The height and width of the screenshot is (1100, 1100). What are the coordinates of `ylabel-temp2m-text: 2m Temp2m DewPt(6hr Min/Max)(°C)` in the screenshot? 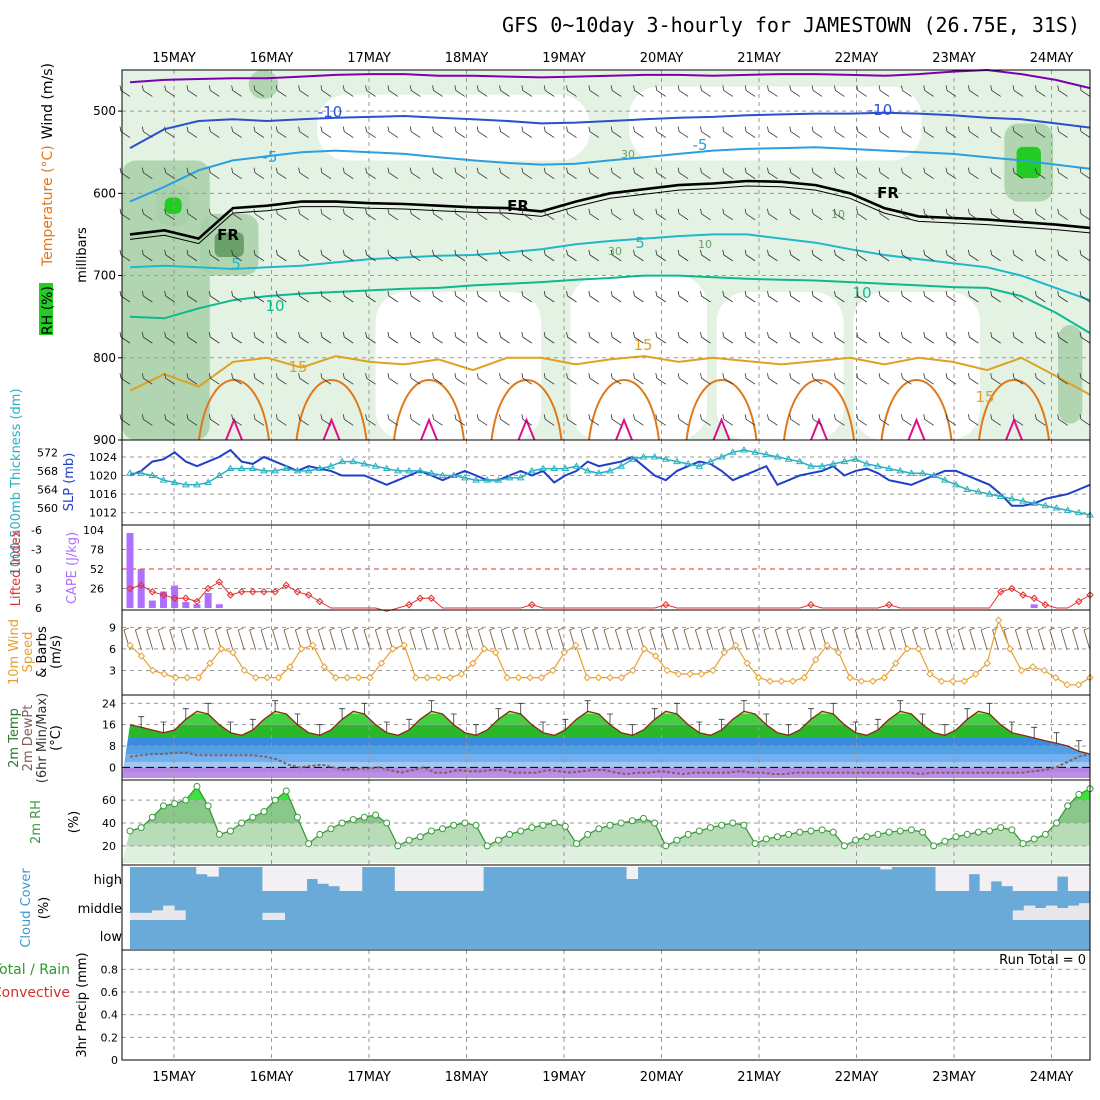 It's located at (35, 738).